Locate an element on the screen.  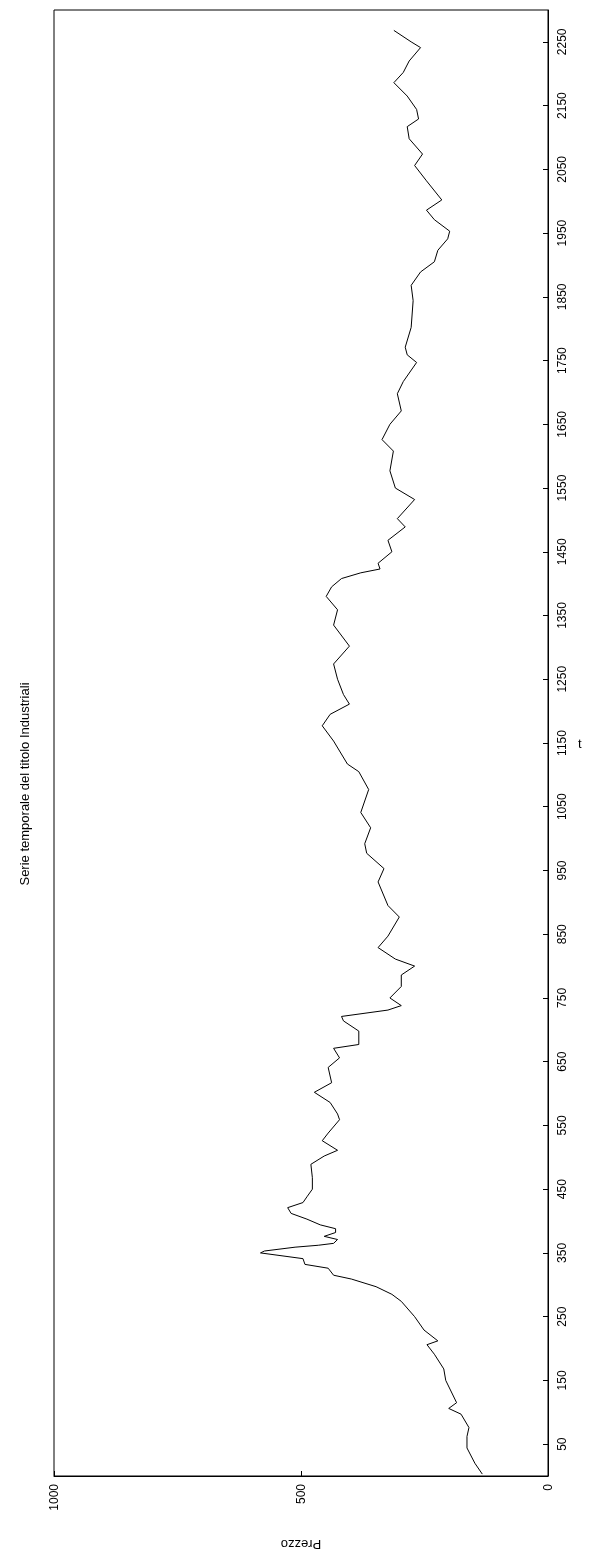
y-tick-label: 750 is located at coordinates (562, 997).